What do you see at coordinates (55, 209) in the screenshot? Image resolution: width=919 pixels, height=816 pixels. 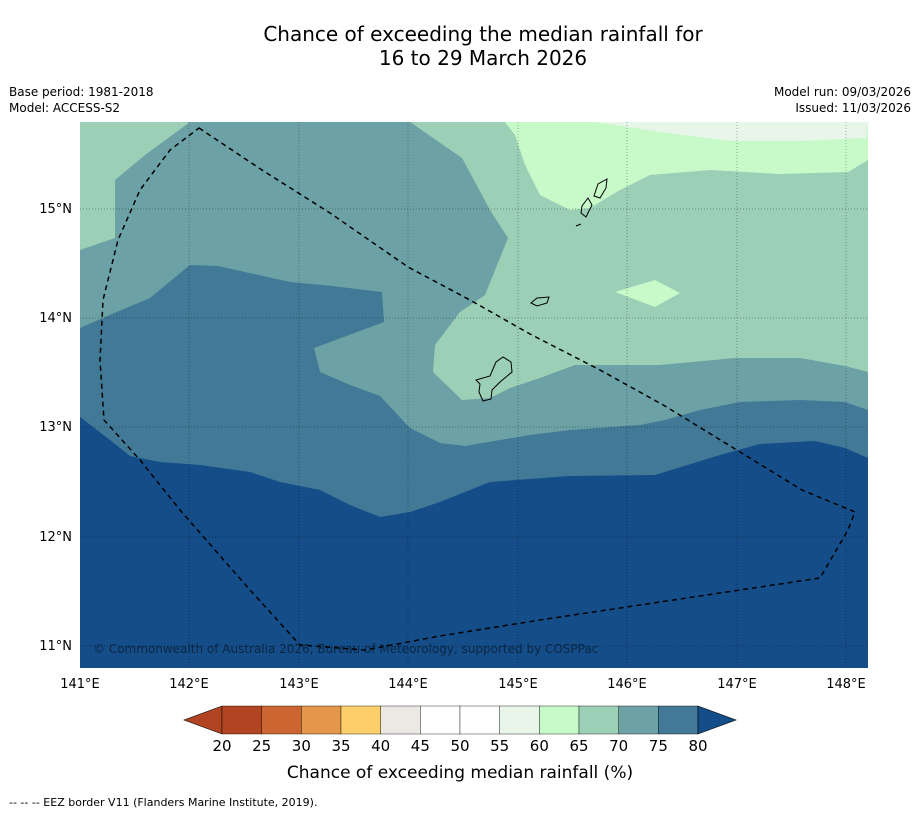 I see `lat-label: 15°N` at bounding box center [55, 209].